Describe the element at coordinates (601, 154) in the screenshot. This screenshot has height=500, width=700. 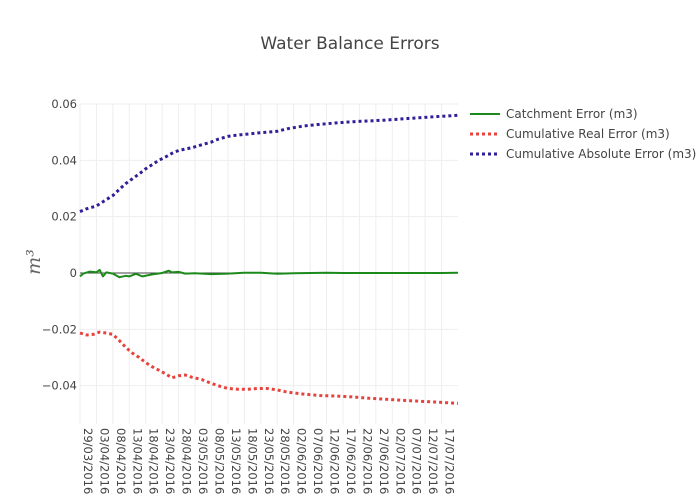
I see `legend-label: Cumulative Absolute Error (m3)` at that location.